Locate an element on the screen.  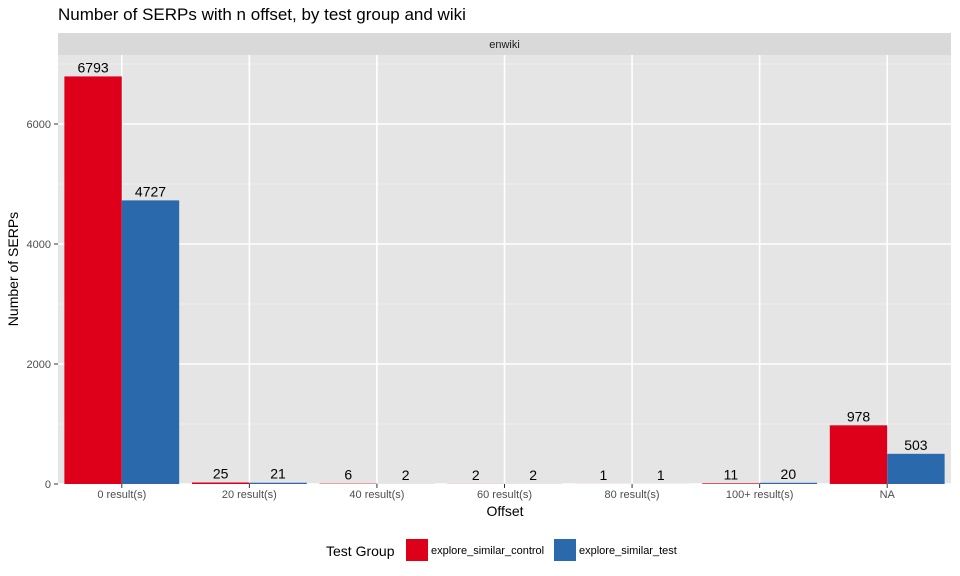
x-tick-label: 80 result(s) is located at coordinates (632, 495).